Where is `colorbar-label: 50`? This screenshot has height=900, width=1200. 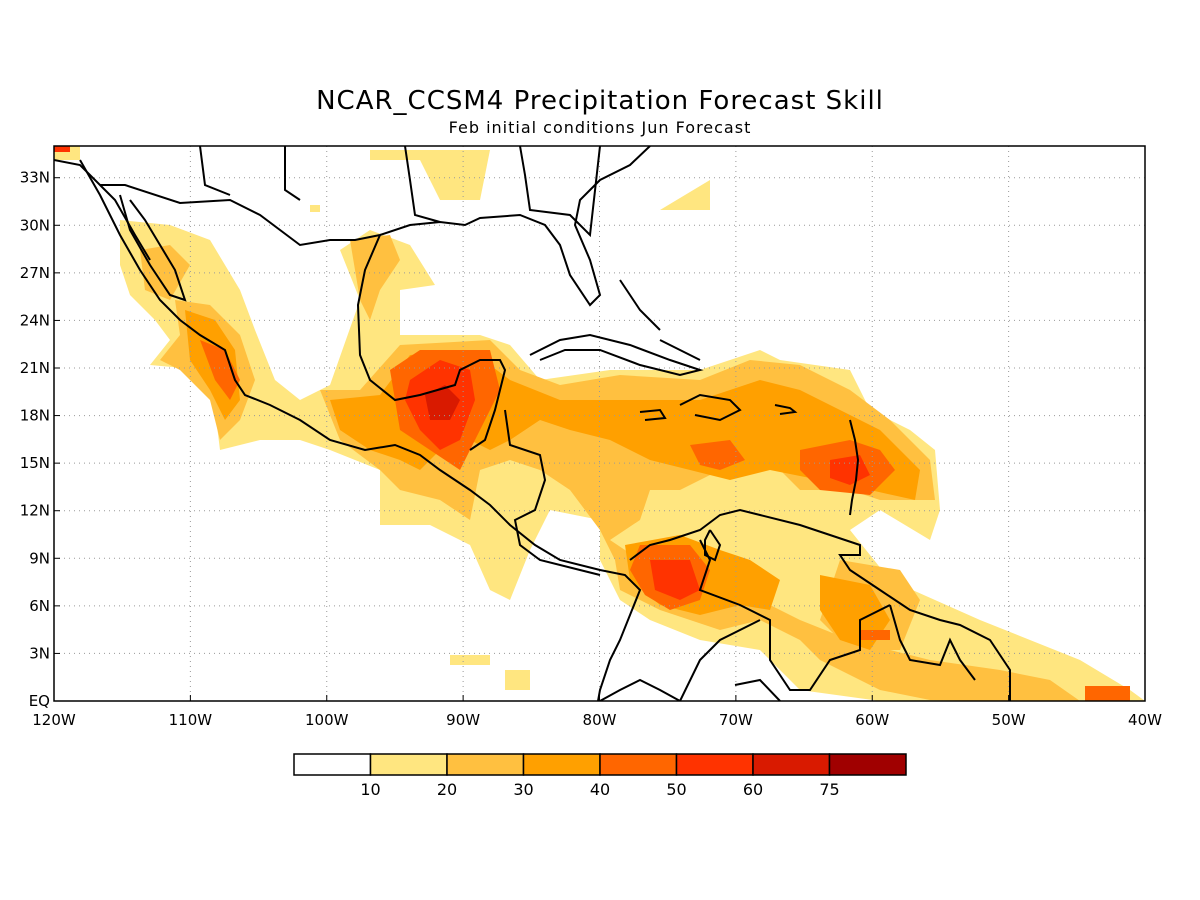
colorbar-label: 50 is located at coordinates (676, 789).